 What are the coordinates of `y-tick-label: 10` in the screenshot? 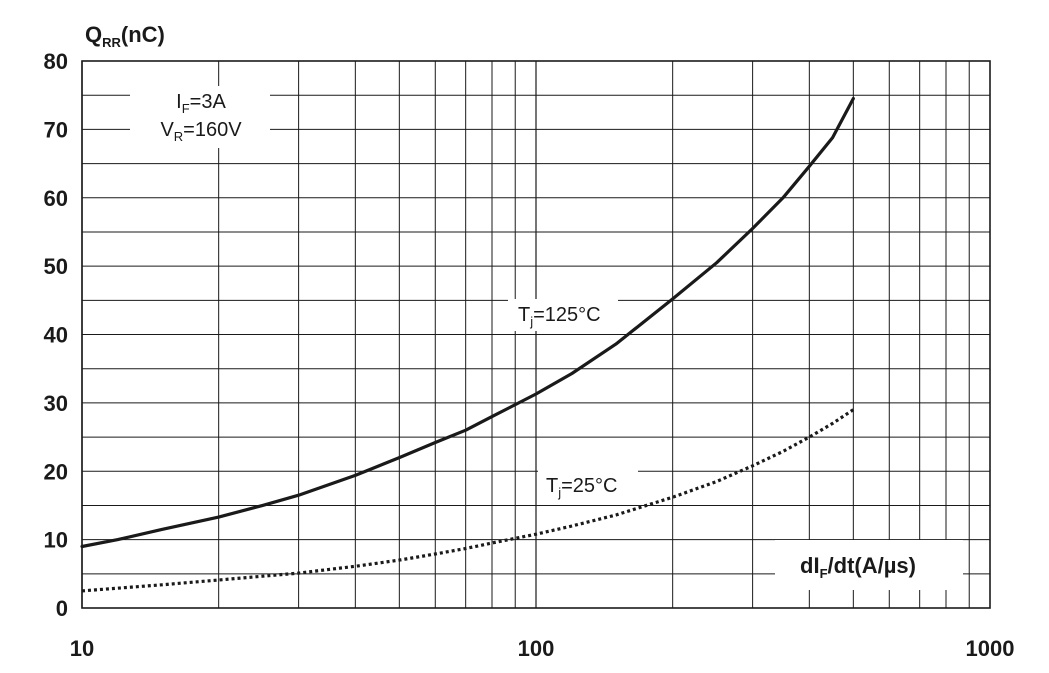 It's located at (56, 540).